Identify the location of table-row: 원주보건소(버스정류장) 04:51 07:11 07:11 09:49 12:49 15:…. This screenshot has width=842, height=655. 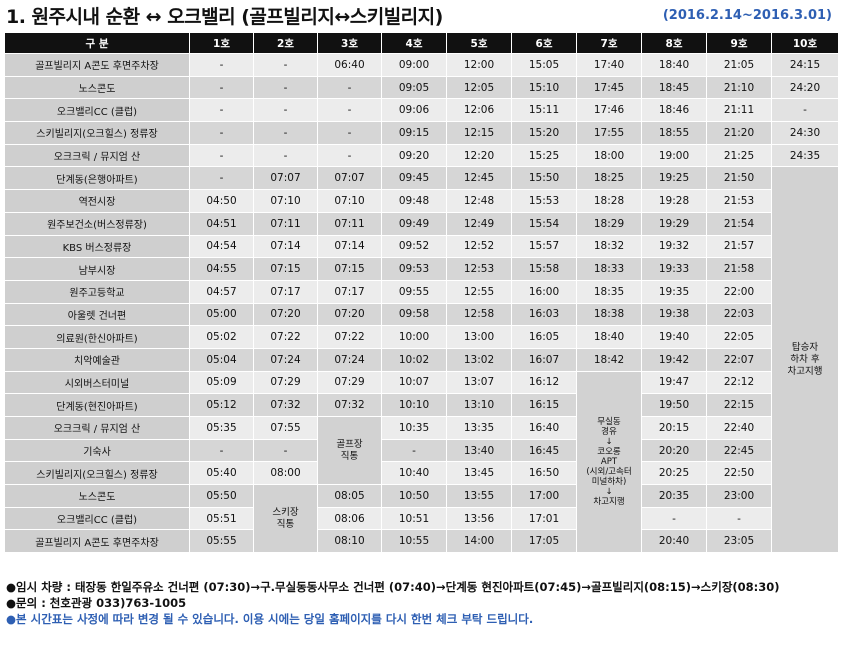
(421, 223).